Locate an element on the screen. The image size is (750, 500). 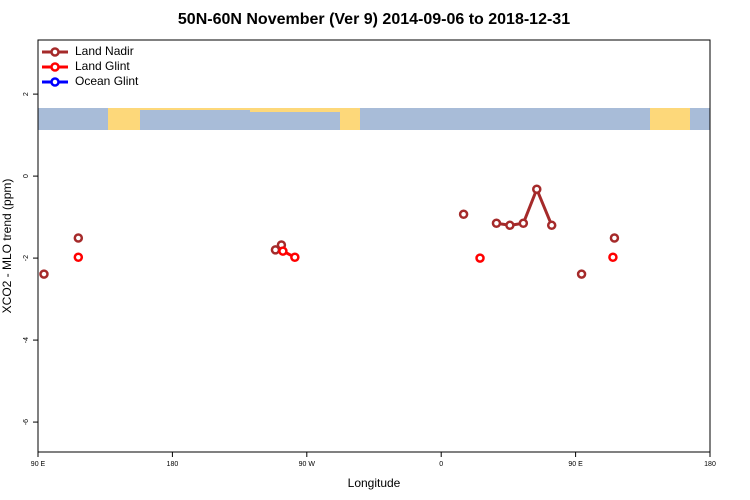
map-band is located at coordinates (374, 119).